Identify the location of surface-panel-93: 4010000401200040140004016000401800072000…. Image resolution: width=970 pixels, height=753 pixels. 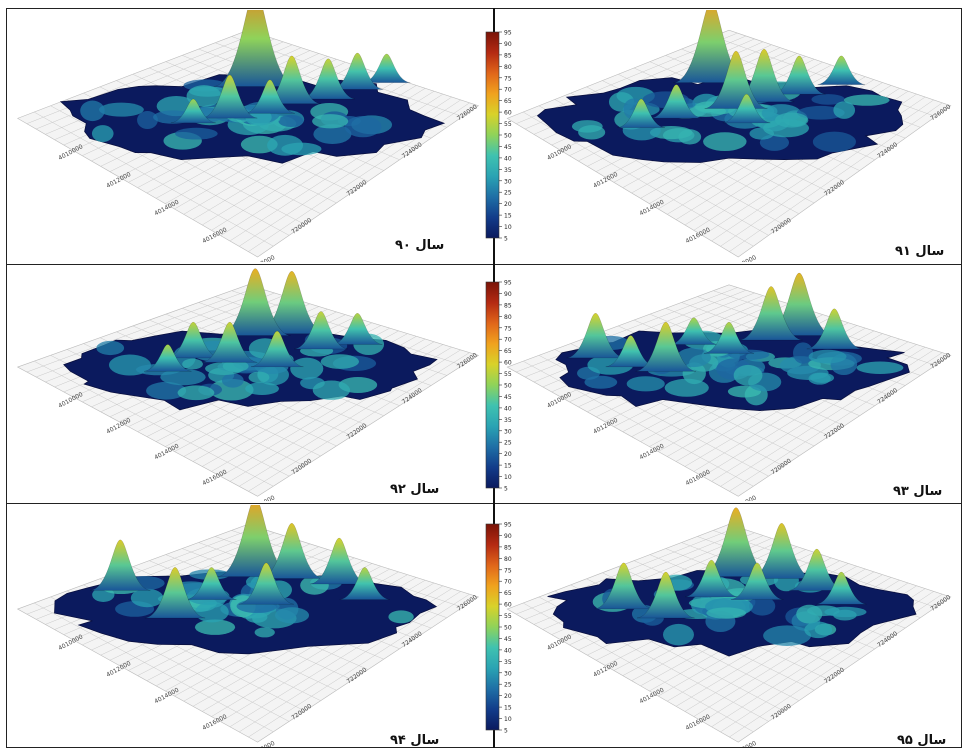
(729, 383).